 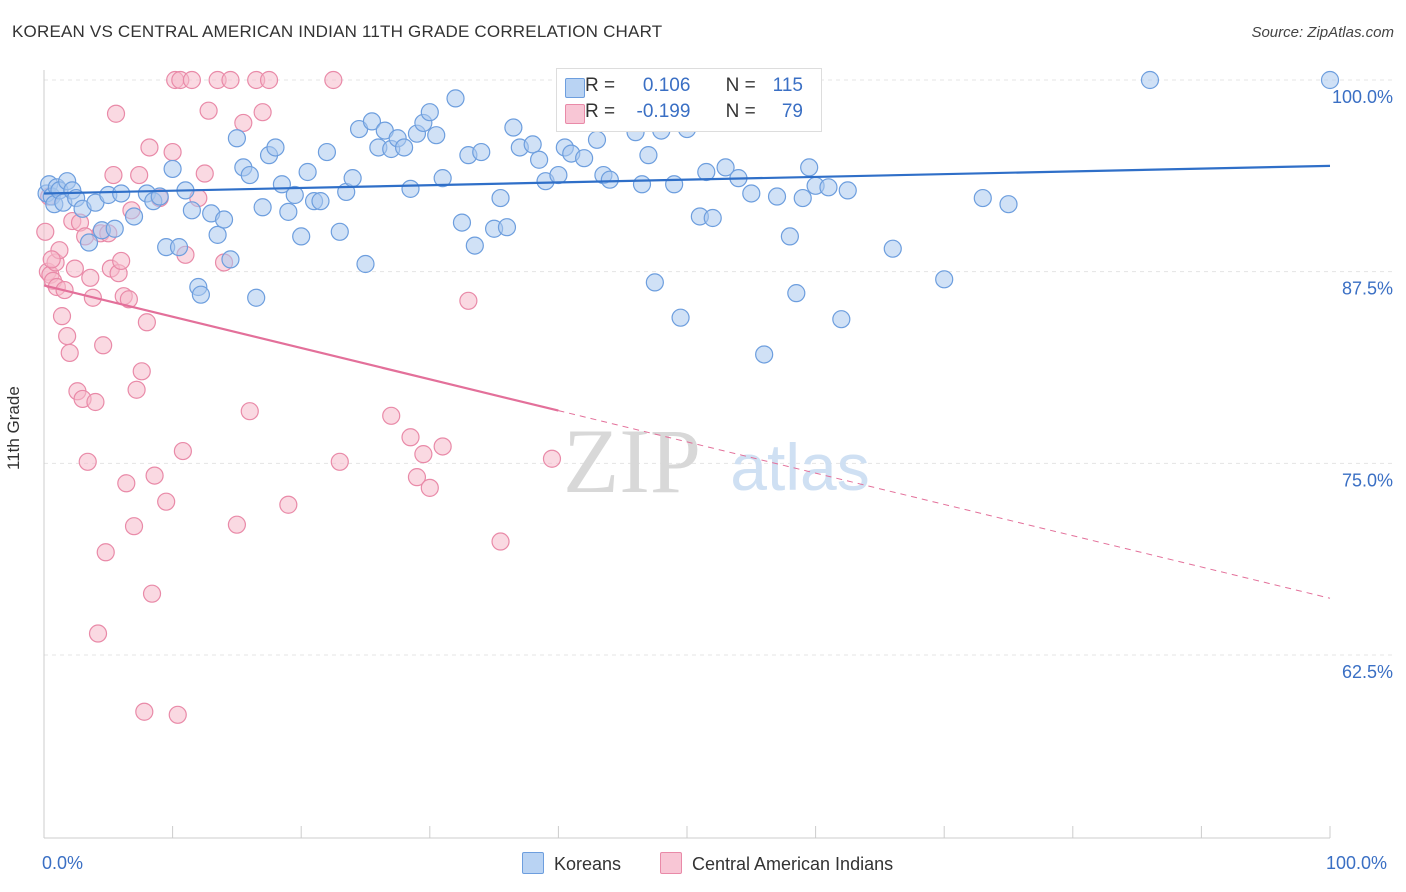 What do you see at coordinates (575, 114) in the screenshot?
I see `central-american-indians-swatch` at bounding box center [575, 114].